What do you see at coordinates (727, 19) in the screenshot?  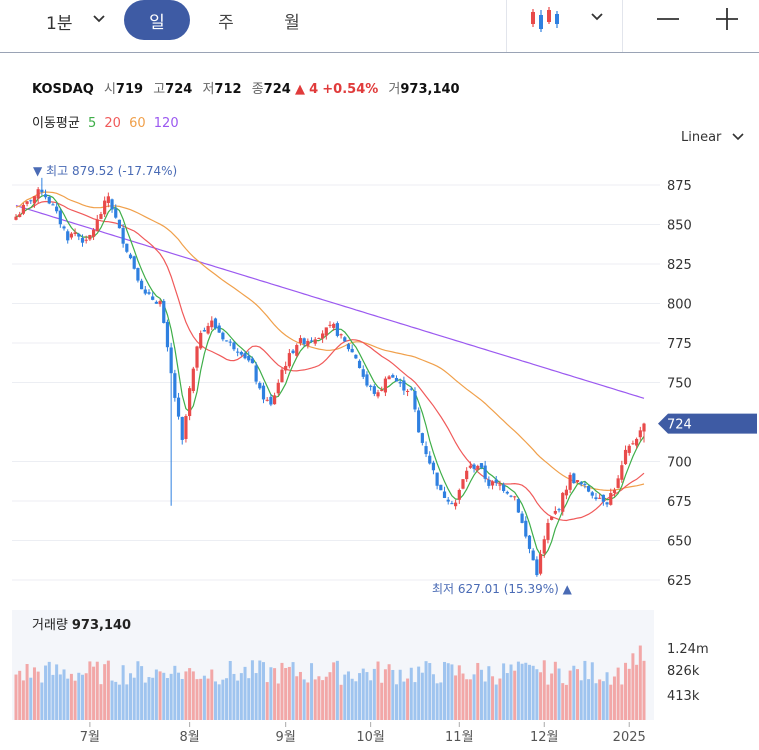 I see `zoom-in-icon` at bounding box center [727, 19].